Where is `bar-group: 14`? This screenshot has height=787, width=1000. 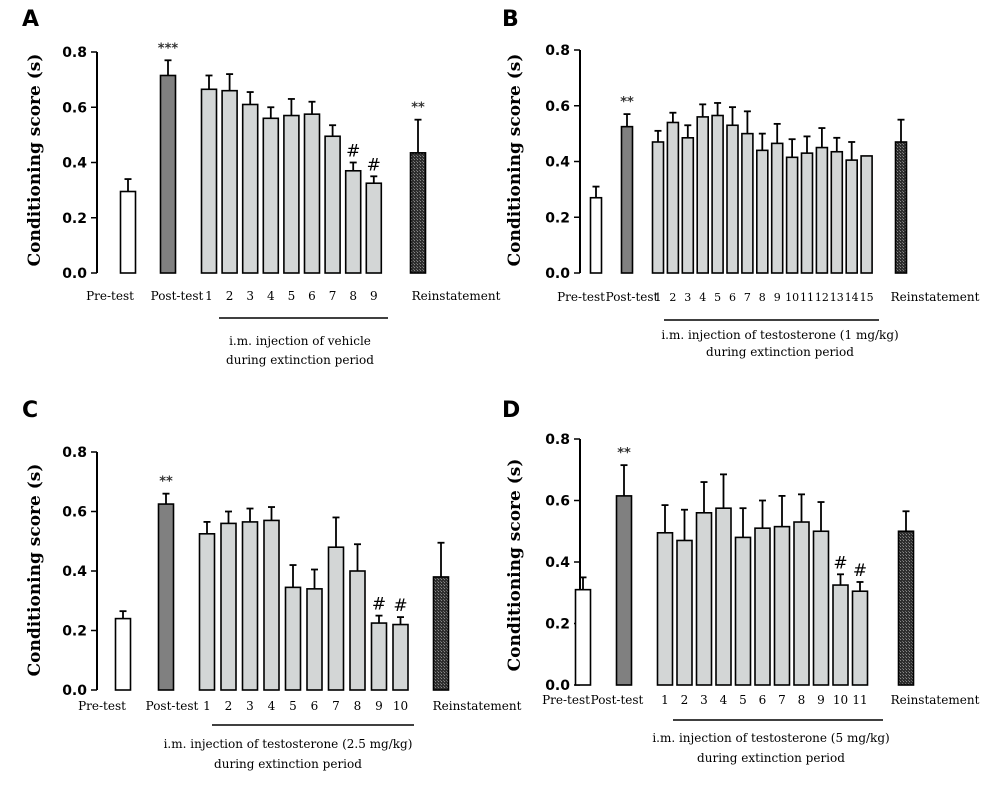 bar-group: 14 is located at coordinates (852, 222).